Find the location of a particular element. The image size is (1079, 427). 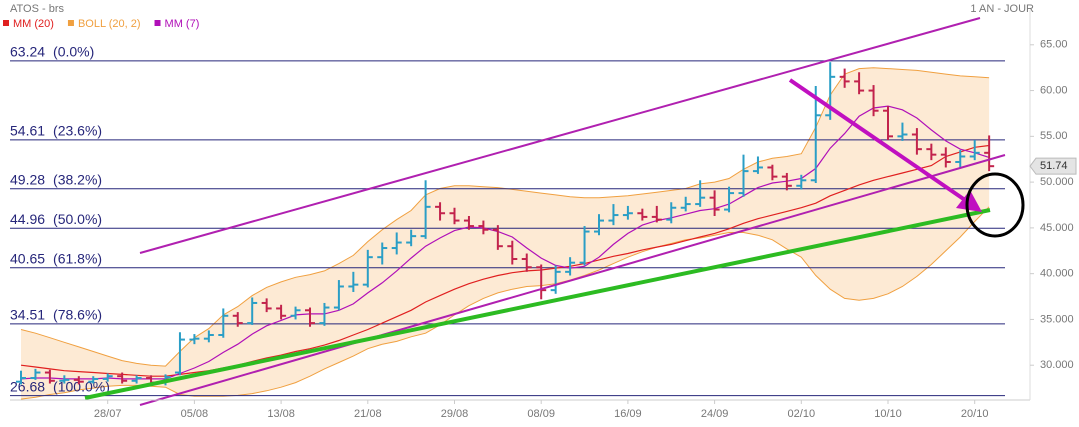

x-tick-label: 10/10 is located at coordinates (888, 414).